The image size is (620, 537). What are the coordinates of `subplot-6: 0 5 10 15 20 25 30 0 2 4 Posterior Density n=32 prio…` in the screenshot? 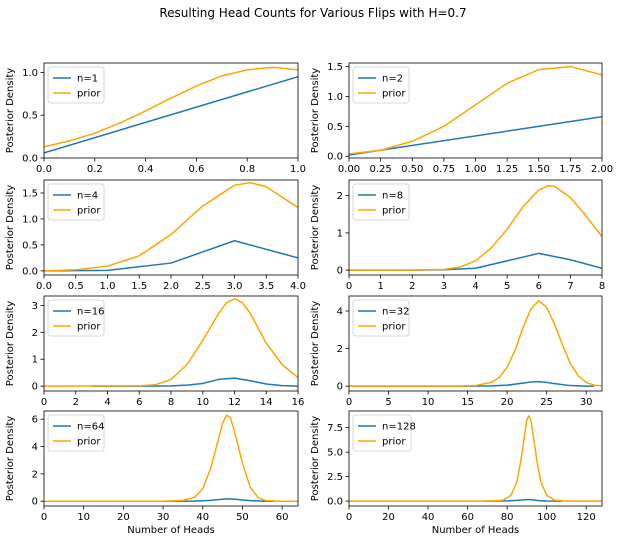 It's located at (456, 351).